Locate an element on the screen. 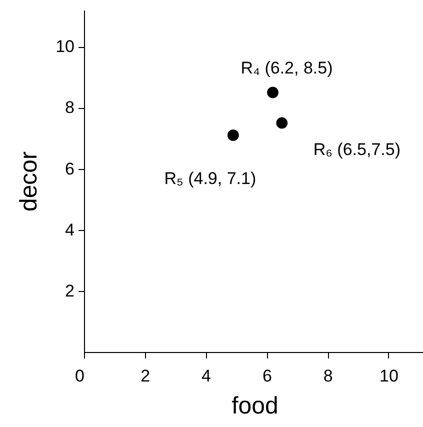 The width and height of the screenshot is (423, 427). annotation: R₆ (6.5,7.5) is located at coordinates (356, 149).